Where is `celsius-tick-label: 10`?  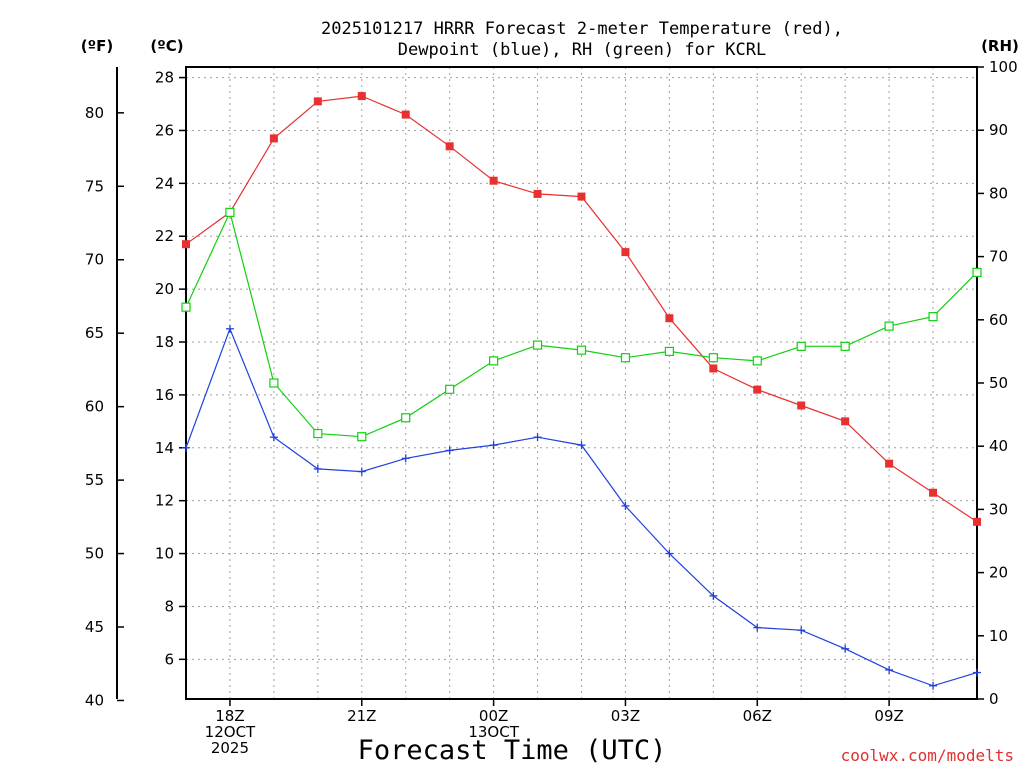
celsius-tick-label: 10 is located at coordinates (164, 554).